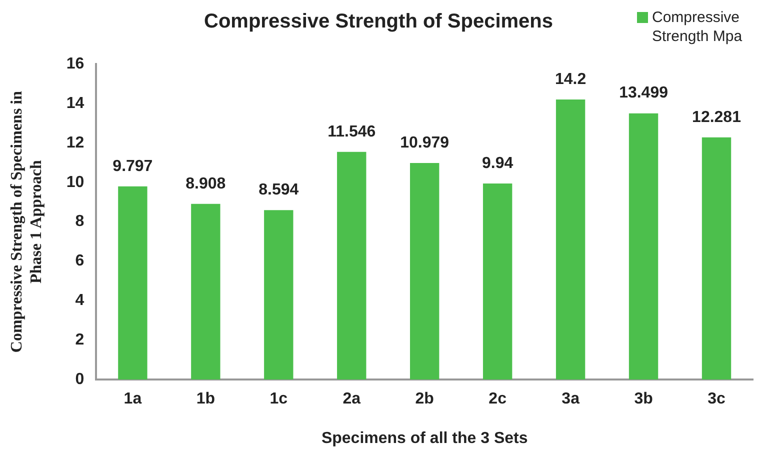 Image resolution: width=763 pixels, height=456 pixels. What do you see at coordinates (279, 399) in the screenshot?
I see `x-tick-label: 1c` at bounding box center [279, 399].